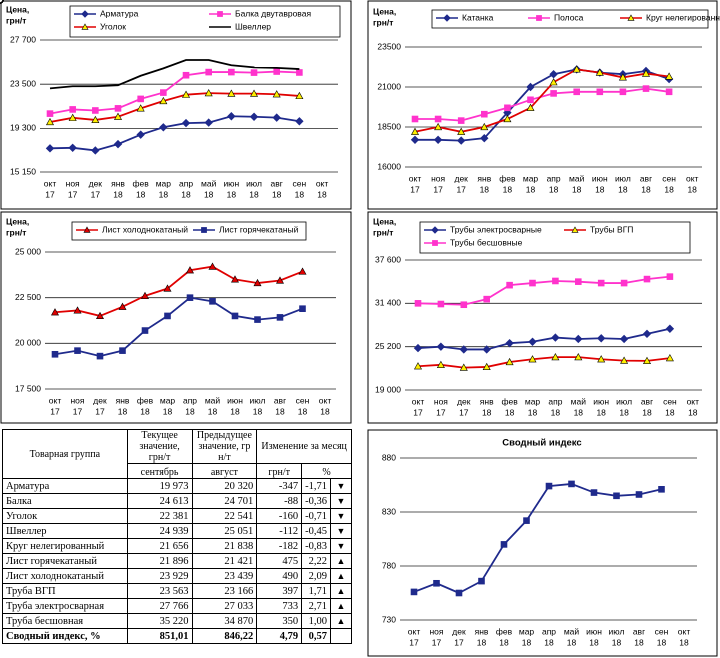  I want to click on header-cell: Текущее значение, грн/т, so click(159, 446).